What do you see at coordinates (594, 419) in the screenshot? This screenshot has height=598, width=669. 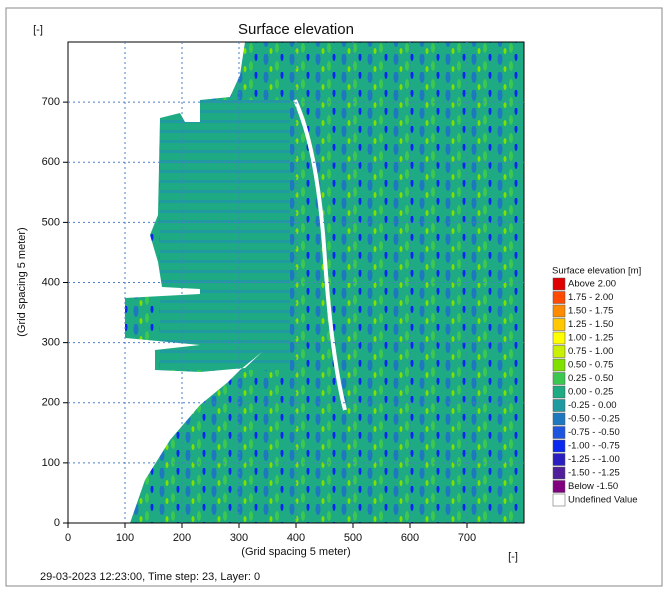 I see `legend-label: -0.50 - -0.25` at bounding box center [594, 419].